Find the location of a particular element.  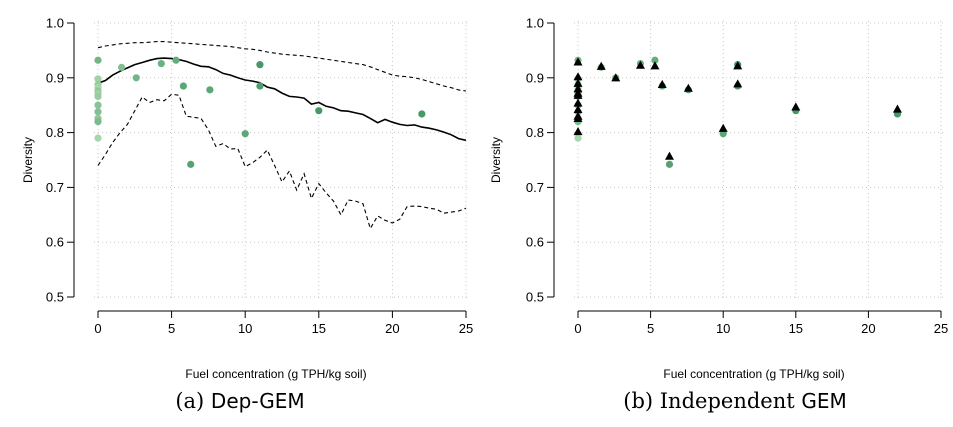

caption-a-name: Dep-GEM is located at coordinates (257, 401).